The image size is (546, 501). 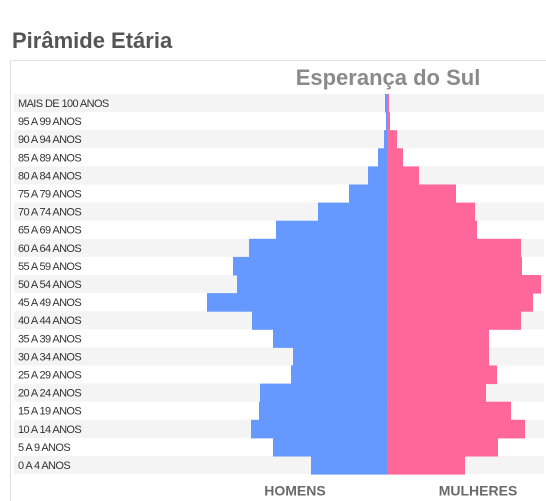 What do you see at coordinates (294, 491) in the screenshot?
I see `legend-label: HOMENS` at bounding box center [294, 491].